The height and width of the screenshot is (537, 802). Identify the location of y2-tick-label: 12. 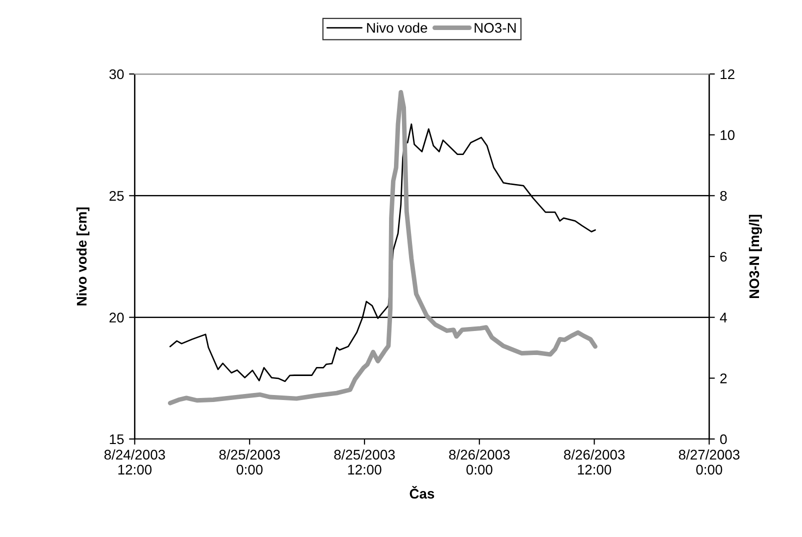
(727, 74).